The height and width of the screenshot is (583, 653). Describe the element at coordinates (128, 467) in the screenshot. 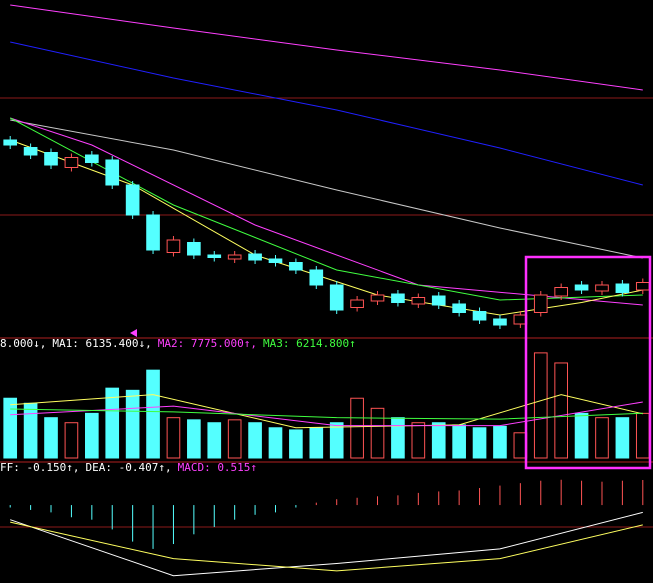

I see `legend-text: DEA: -0.407↑,` at that location.